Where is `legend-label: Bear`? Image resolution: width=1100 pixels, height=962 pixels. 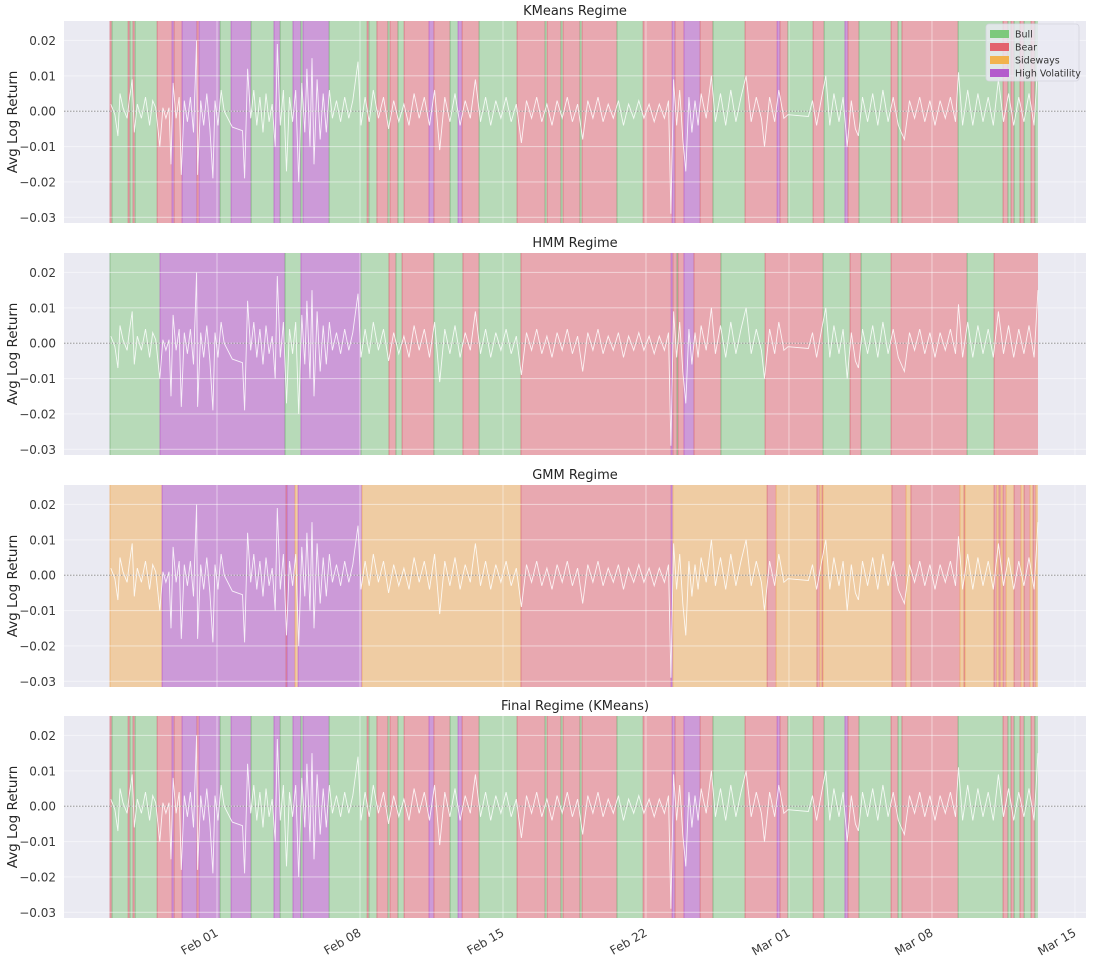 legend-label: Bear is located at coordinates (1026, 48).